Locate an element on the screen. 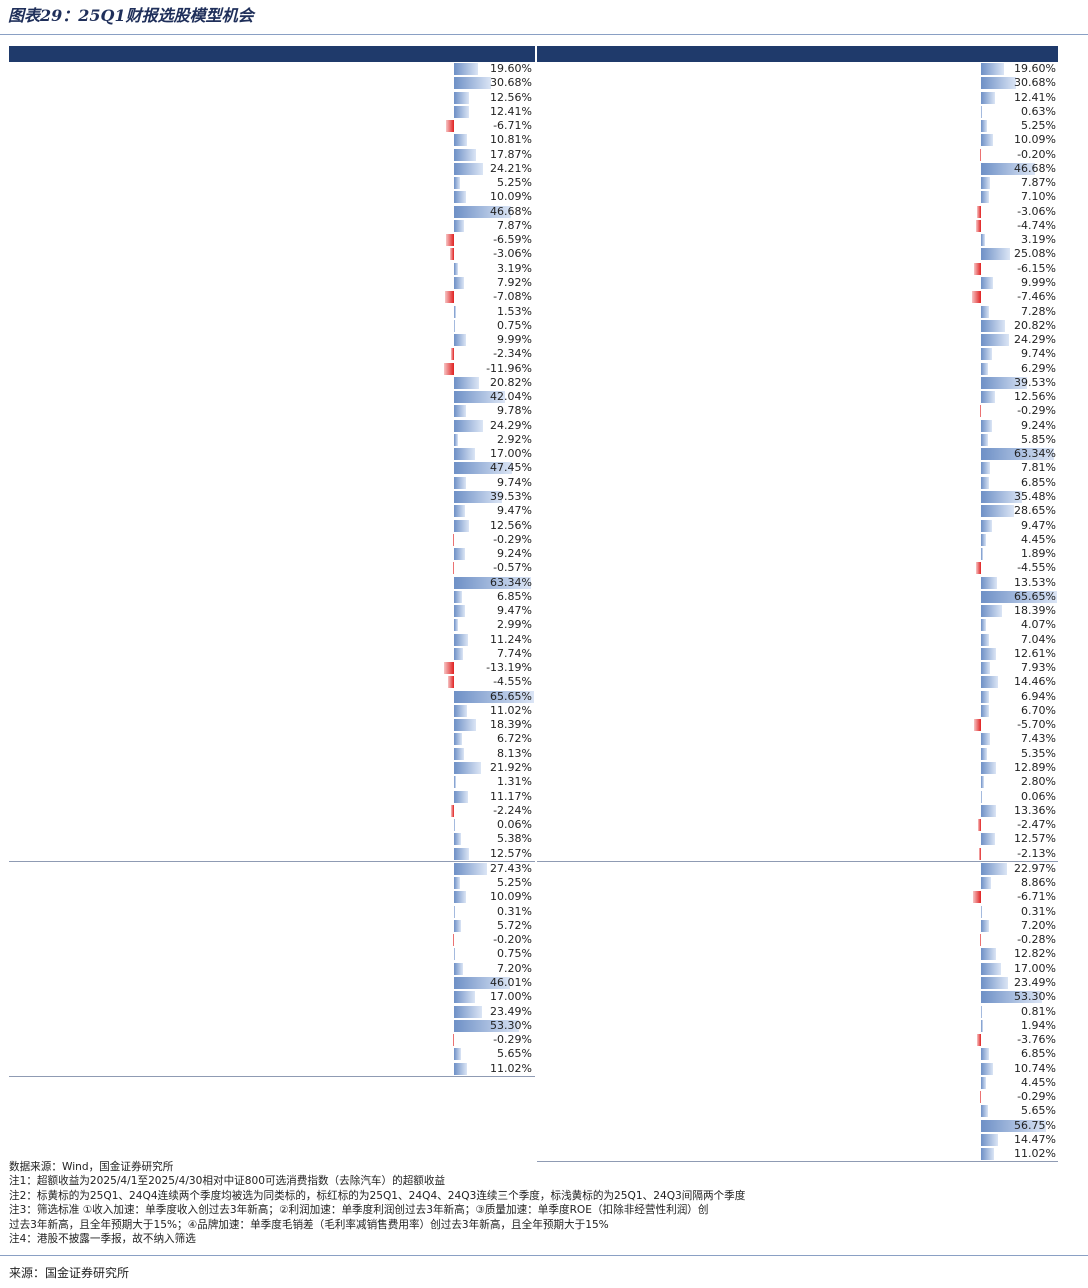  return-value: 5.85% is located at coordinates (1038, 439).